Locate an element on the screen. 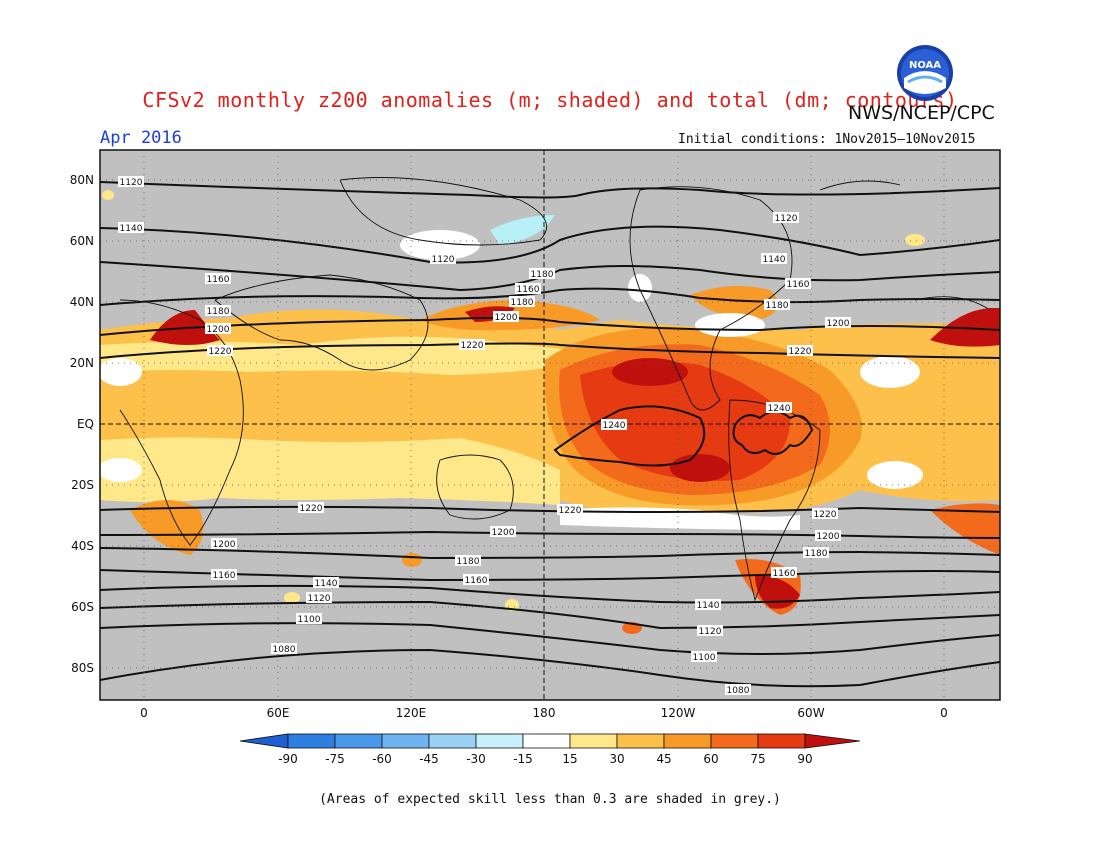 Image resolution: width=1100 pixels, height=850 pixels. lon-label: 180 is located at coordinates (544, 713).